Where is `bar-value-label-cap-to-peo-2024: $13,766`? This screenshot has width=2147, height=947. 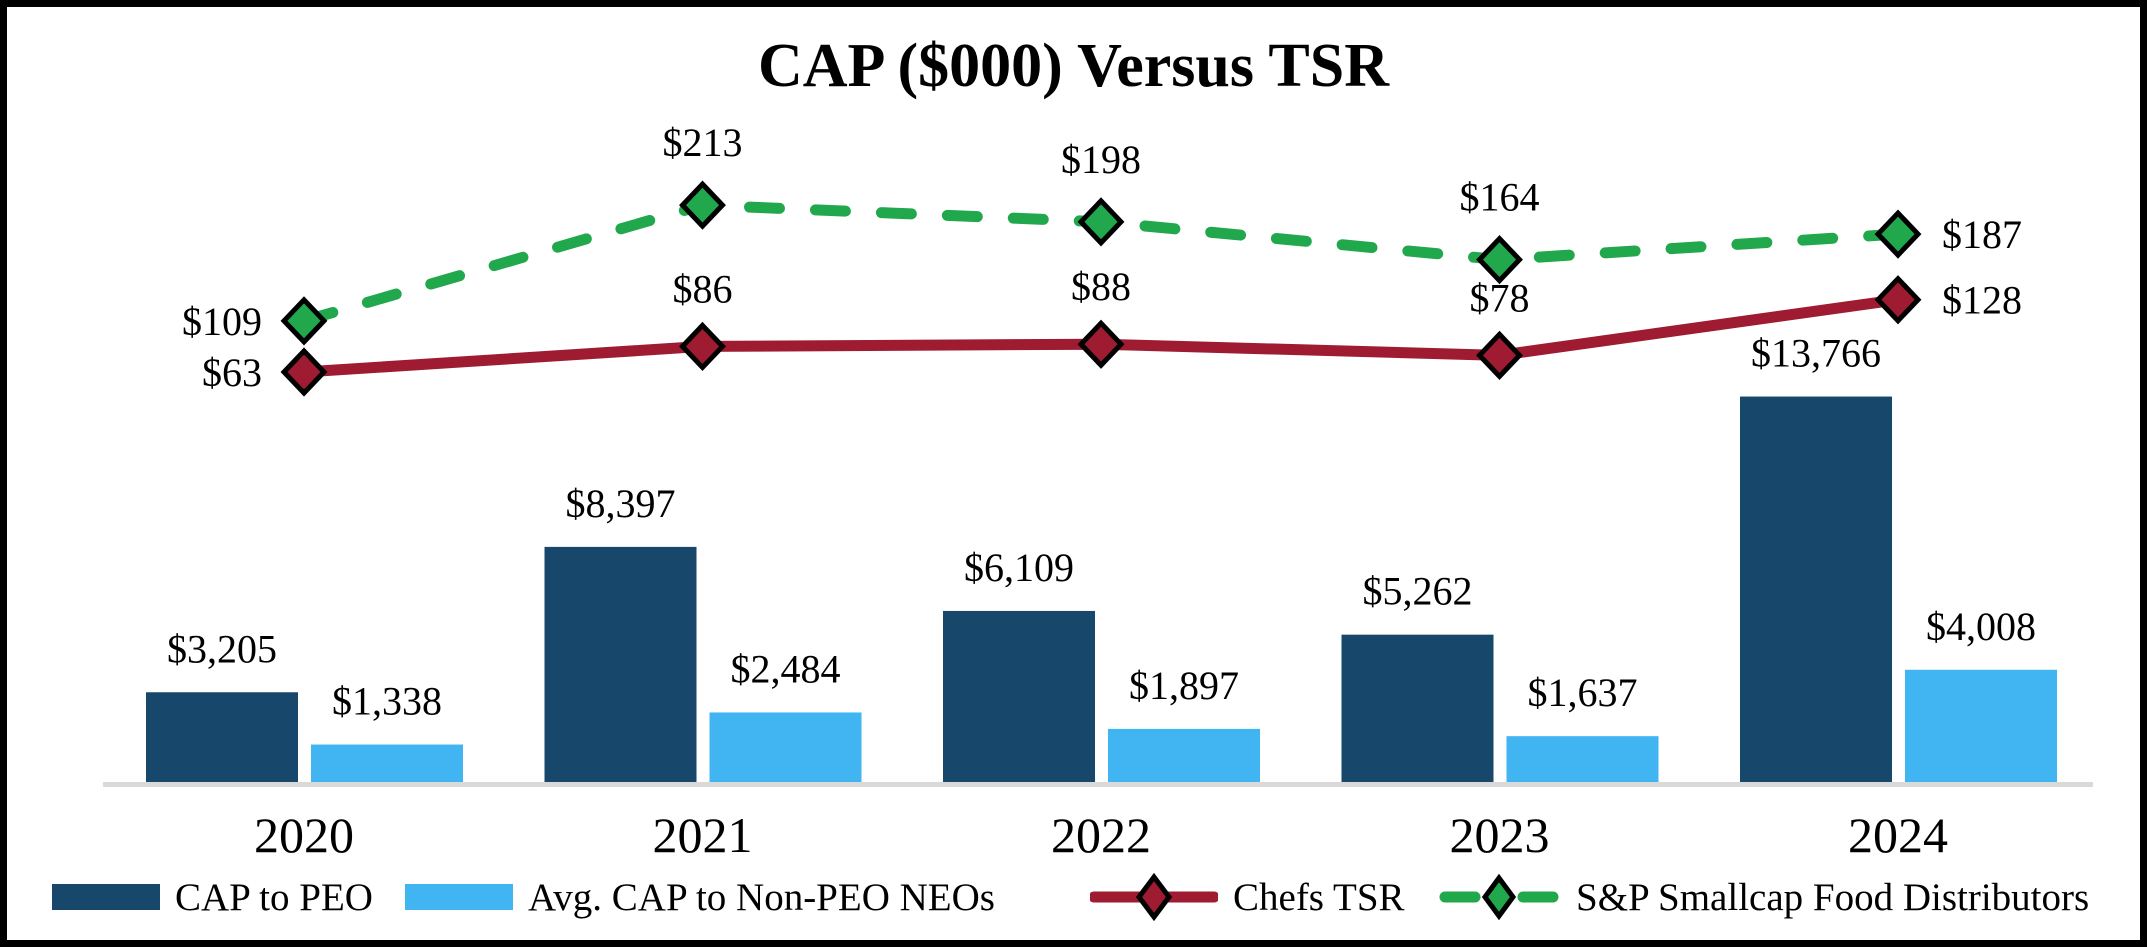
bar-value-label-cap-to-peo-2024: $13,766 is located at coordinates (1816, 353).